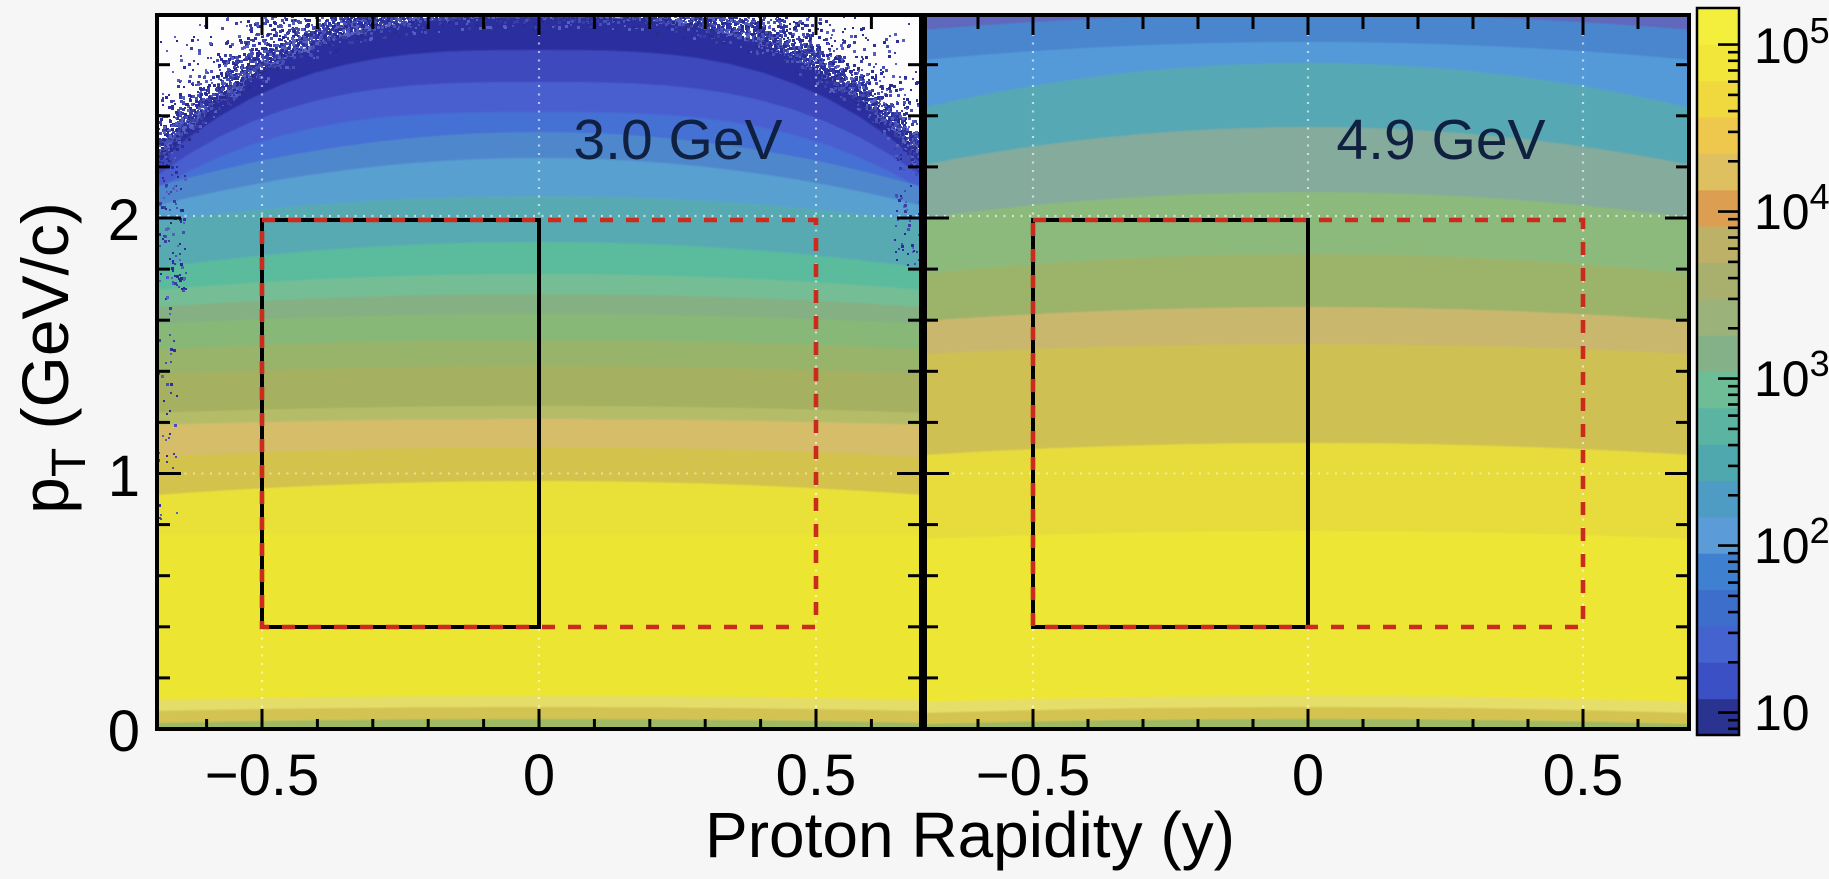  Describe the element at coordinates (1782, 713) in the screenshot. I see `svg-text: 10` at that location.